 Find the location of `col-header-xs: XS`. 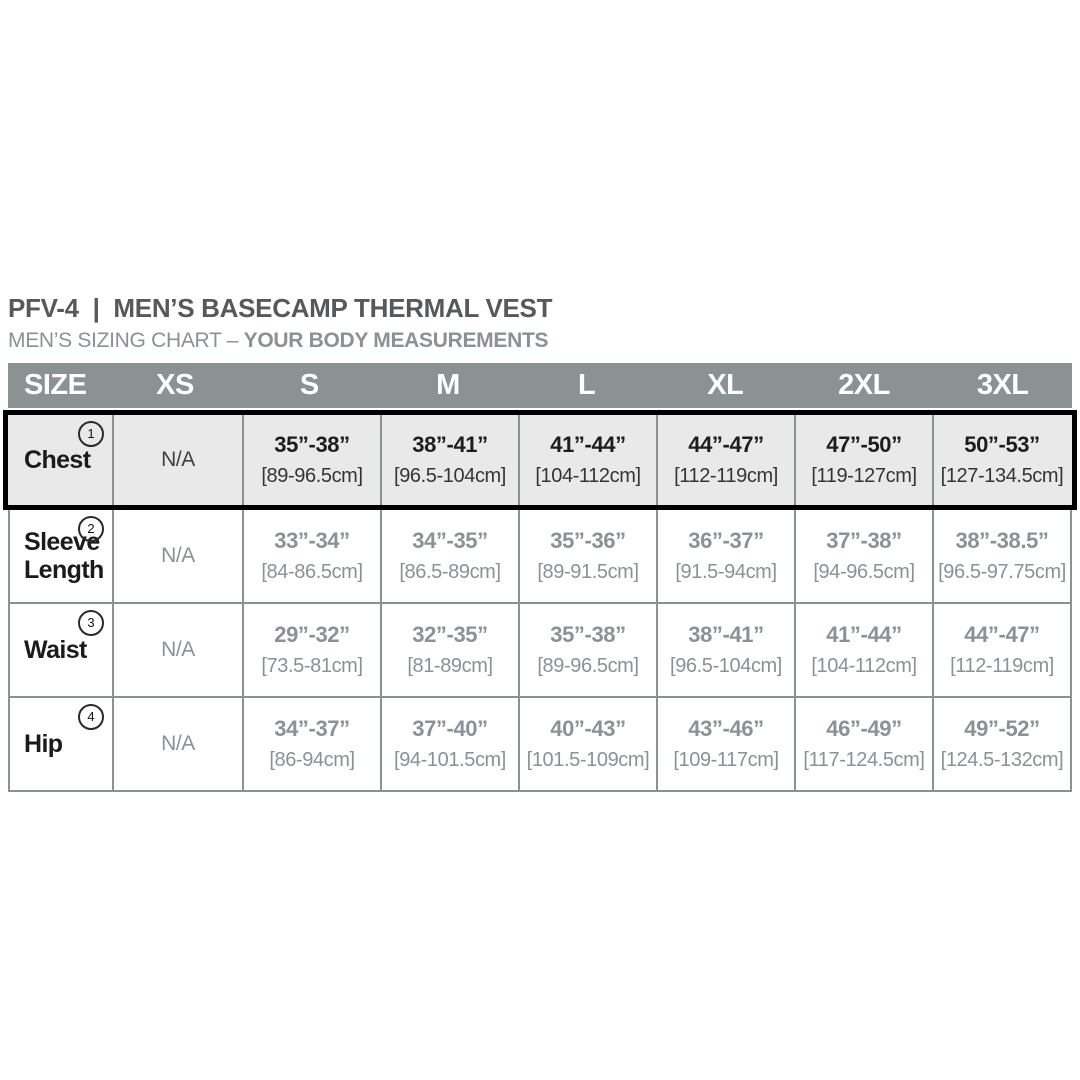

col-header-xs: XS is located at coordinates (175, 385).